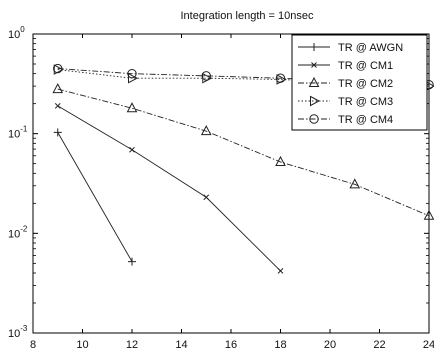  I want to click on legend-label: TR @ AWGN, so click(370, 48).